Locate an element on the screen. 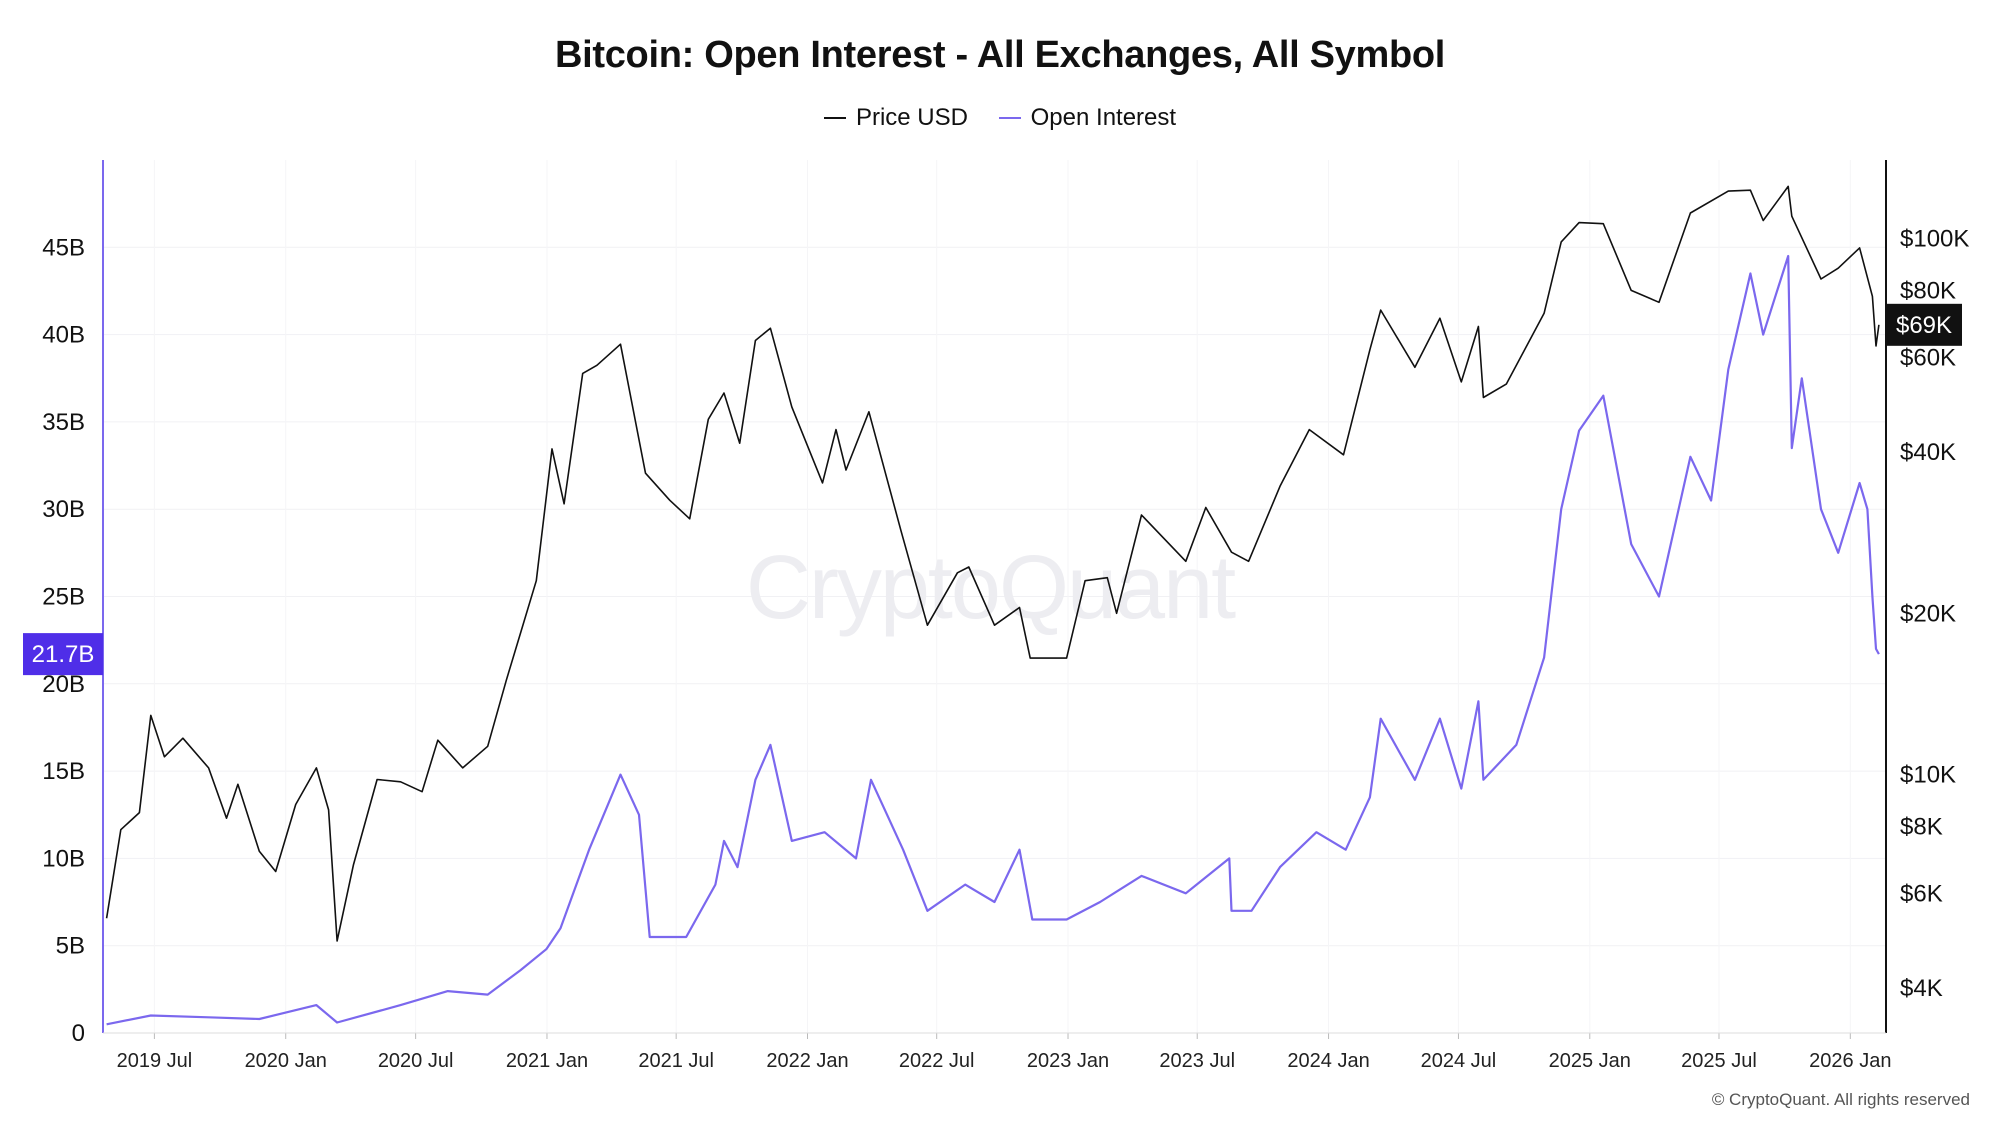  y-right-tick-label: $6K is located at coordinates (1921, 894).